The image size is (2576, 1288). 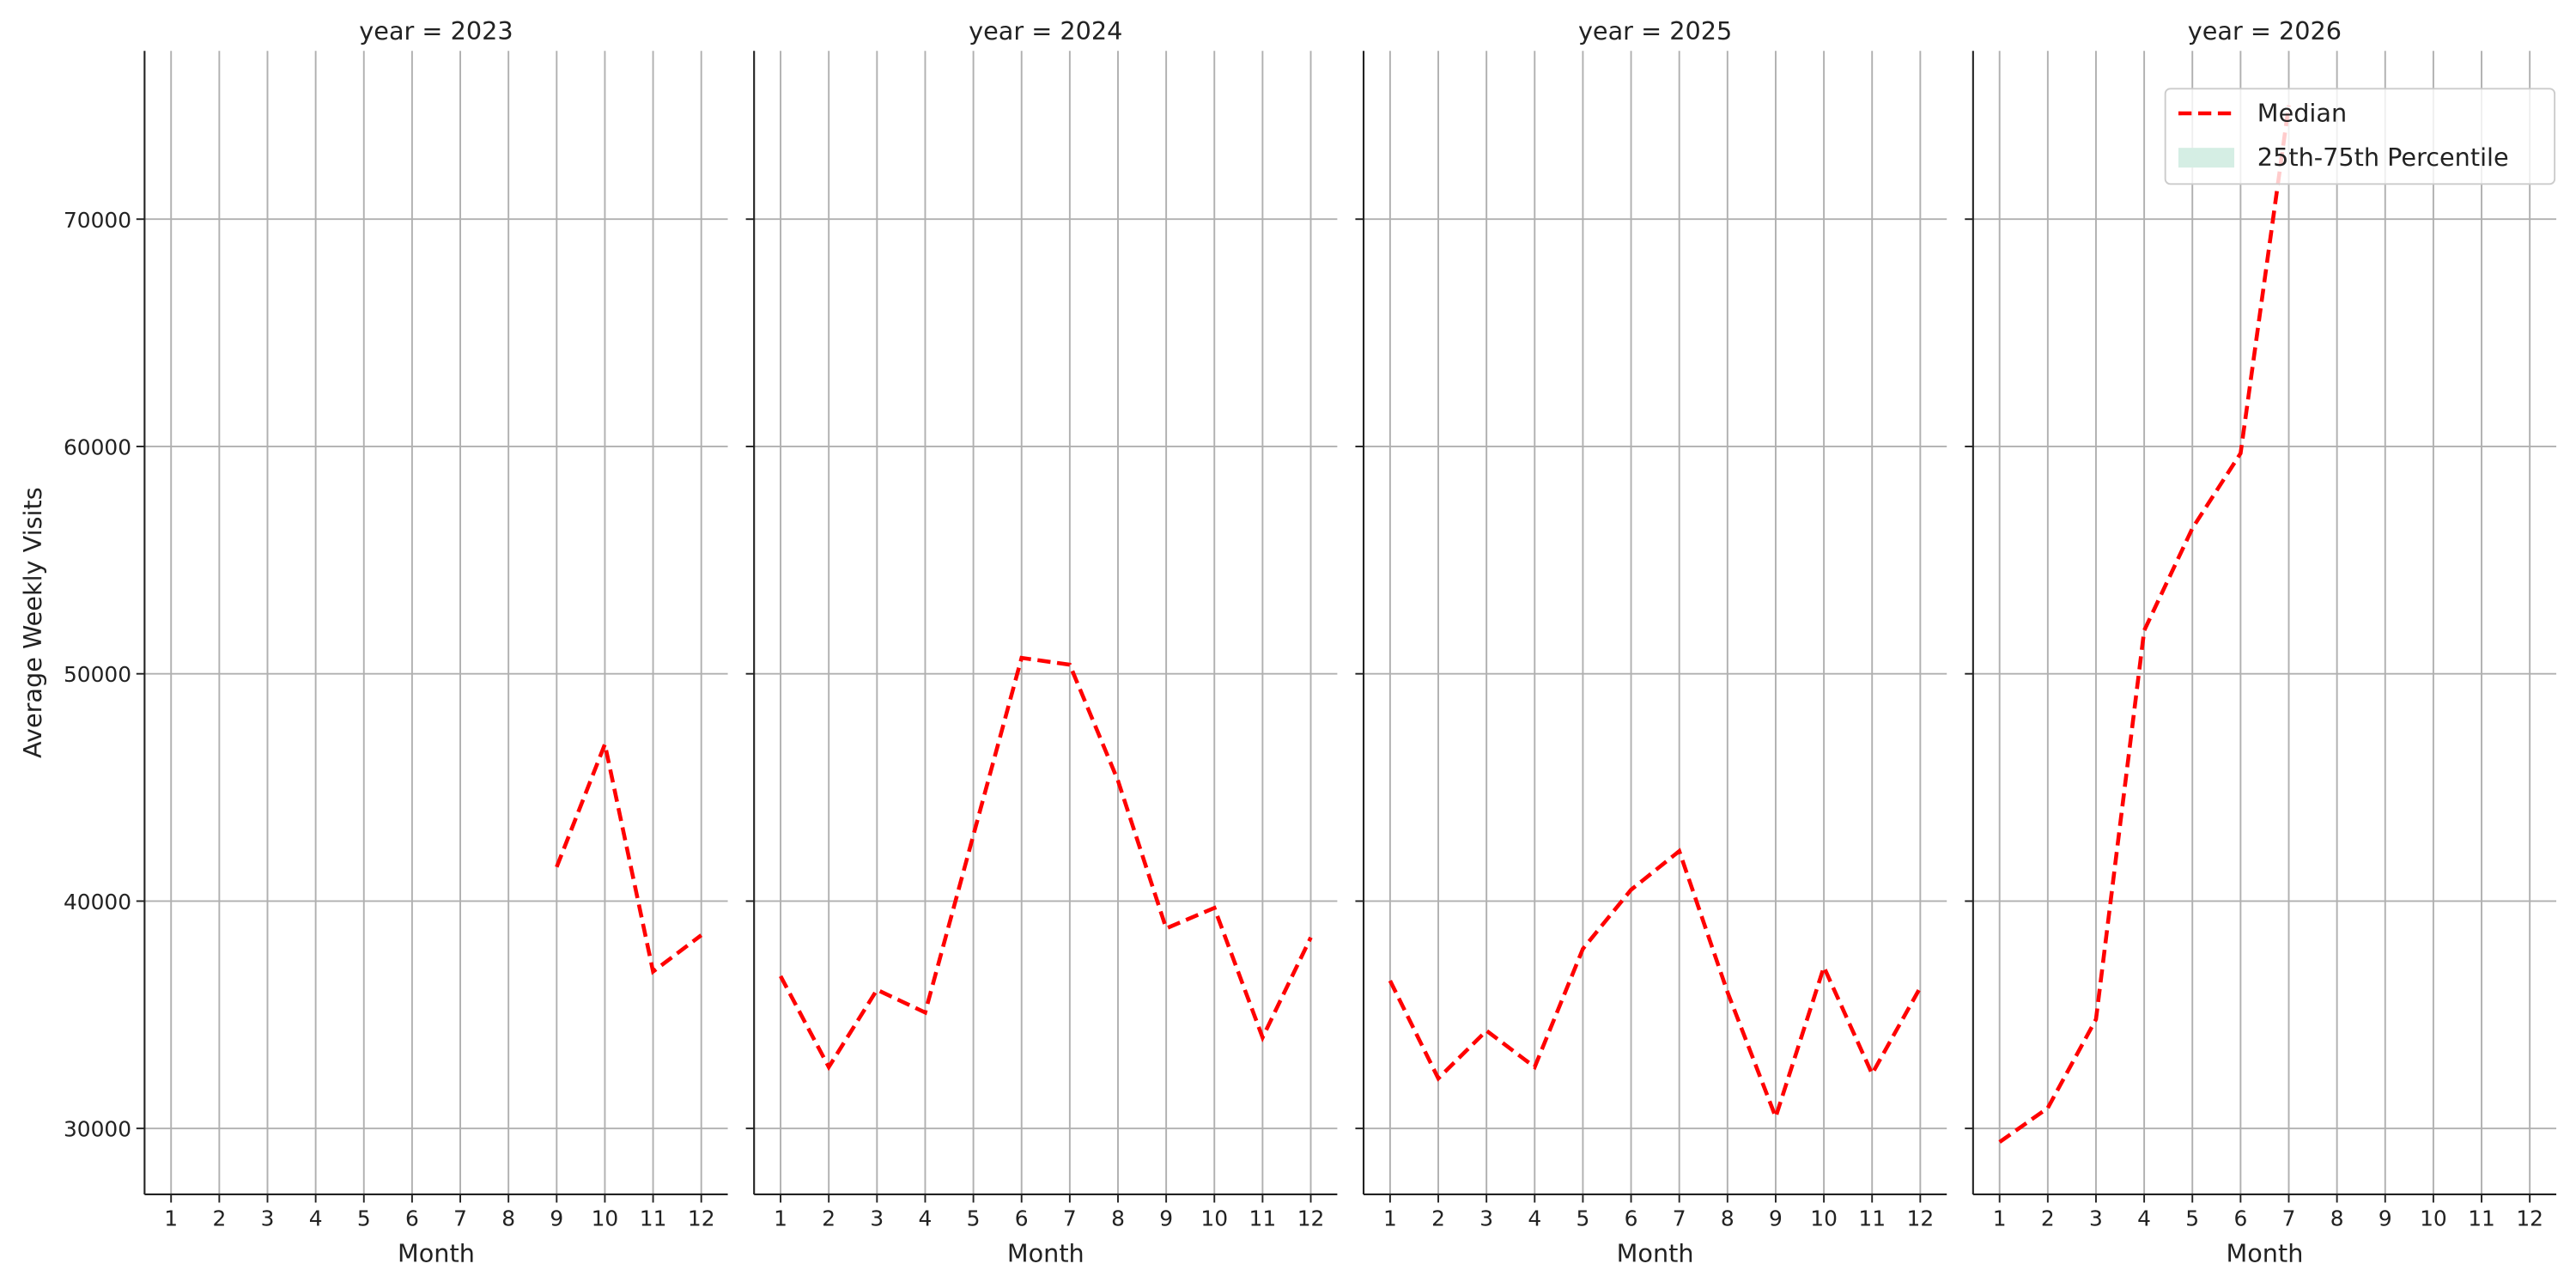 I want to click on y-tick-label: 60000, so click(x=98, y=448).